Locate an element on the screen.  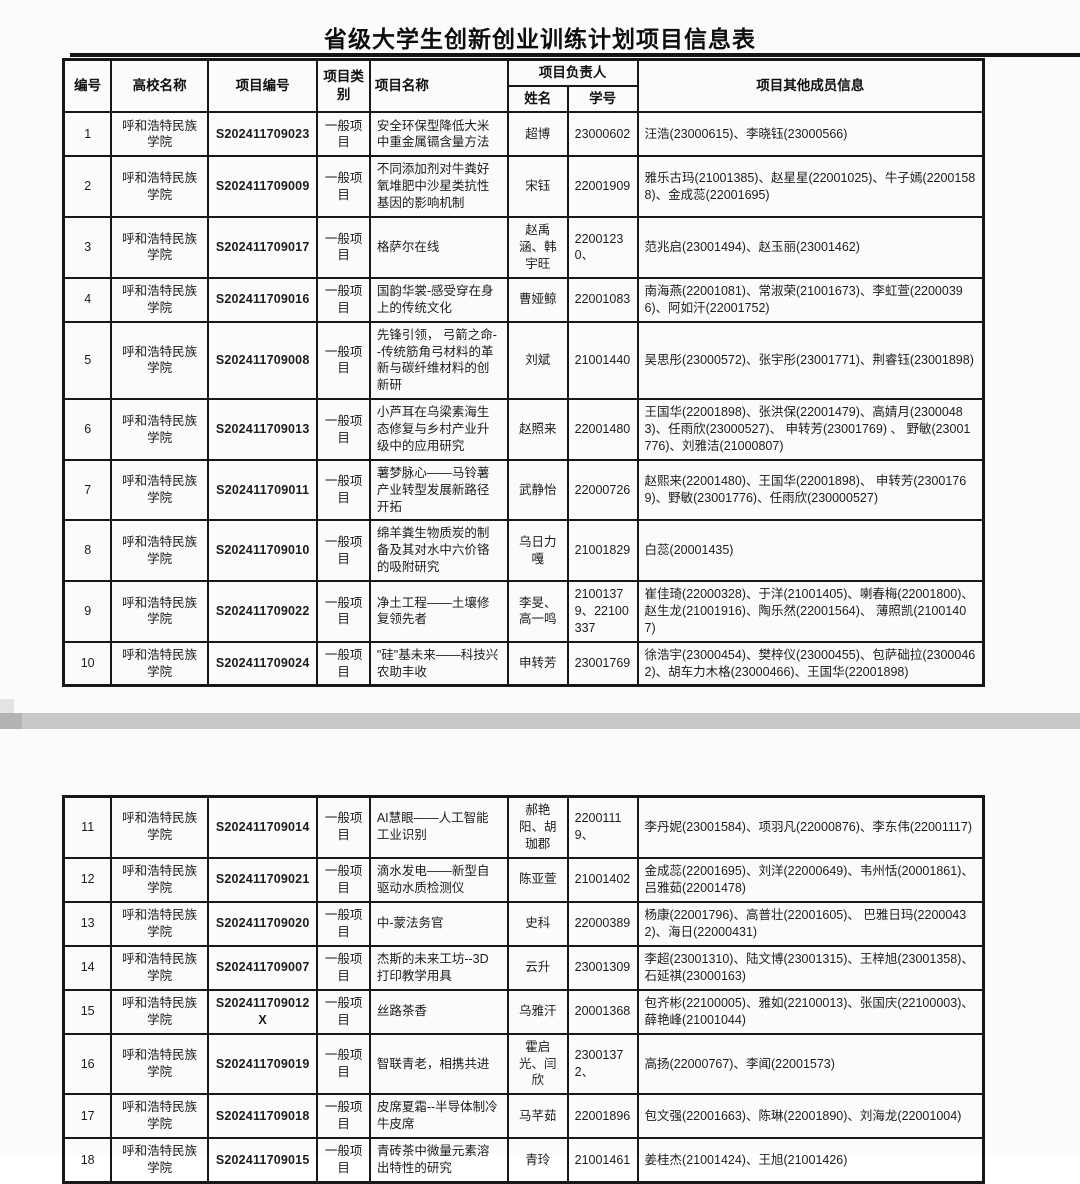
cell-leader-name: 赵照来 is located at coordinates (537, 429).